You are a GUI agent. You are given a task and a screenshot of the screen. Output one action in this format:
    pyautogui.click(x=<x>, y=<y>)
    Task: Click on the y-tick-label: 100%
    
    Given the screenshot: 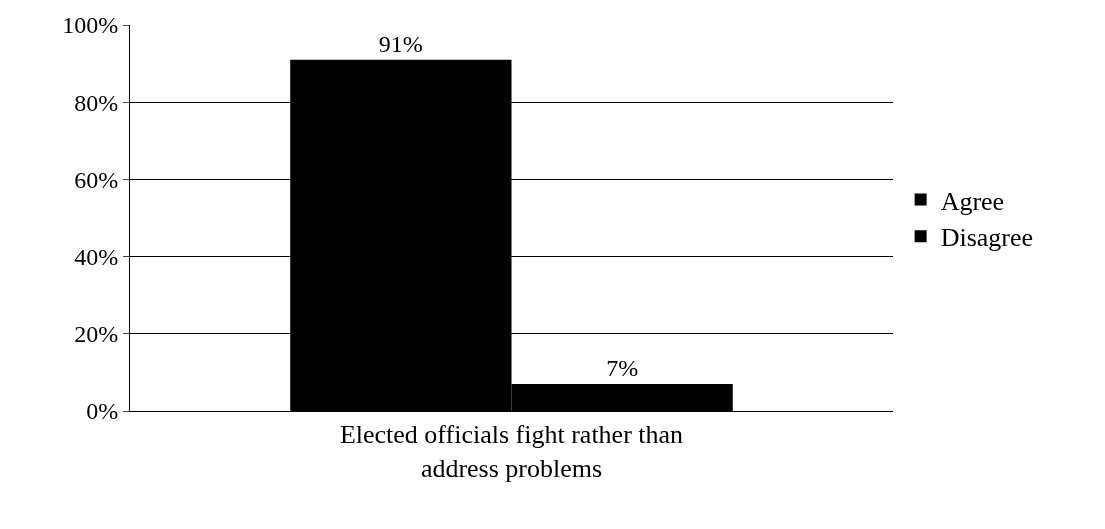 What is the action you would take?
    pyautogui.click(x=90, y=25)
    